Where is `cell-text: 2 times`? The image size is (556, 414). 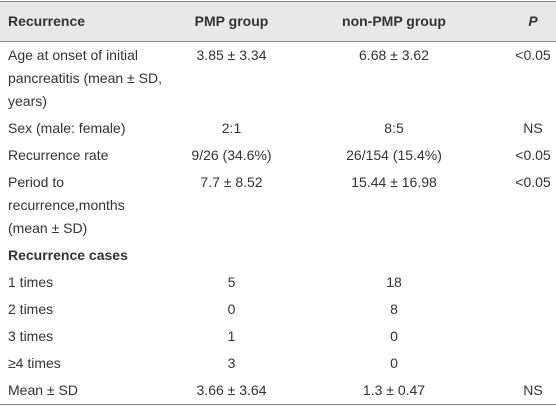
cell-text: 2 times is located at coordinates (31, 309).